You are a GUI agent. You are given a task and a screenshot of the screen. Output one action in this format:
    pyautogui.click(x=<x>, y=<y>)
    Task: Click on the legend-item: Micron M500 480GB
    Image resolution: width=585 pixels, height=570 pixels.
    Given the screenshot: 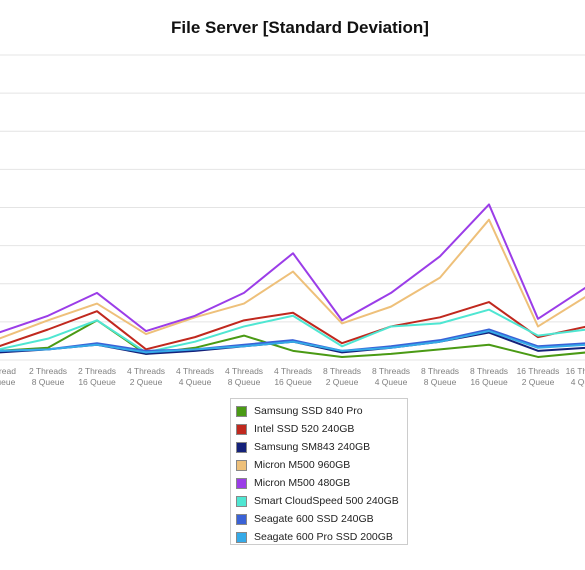 What is the action you would take?
    pyautogui.click(x=321, y=483)
    